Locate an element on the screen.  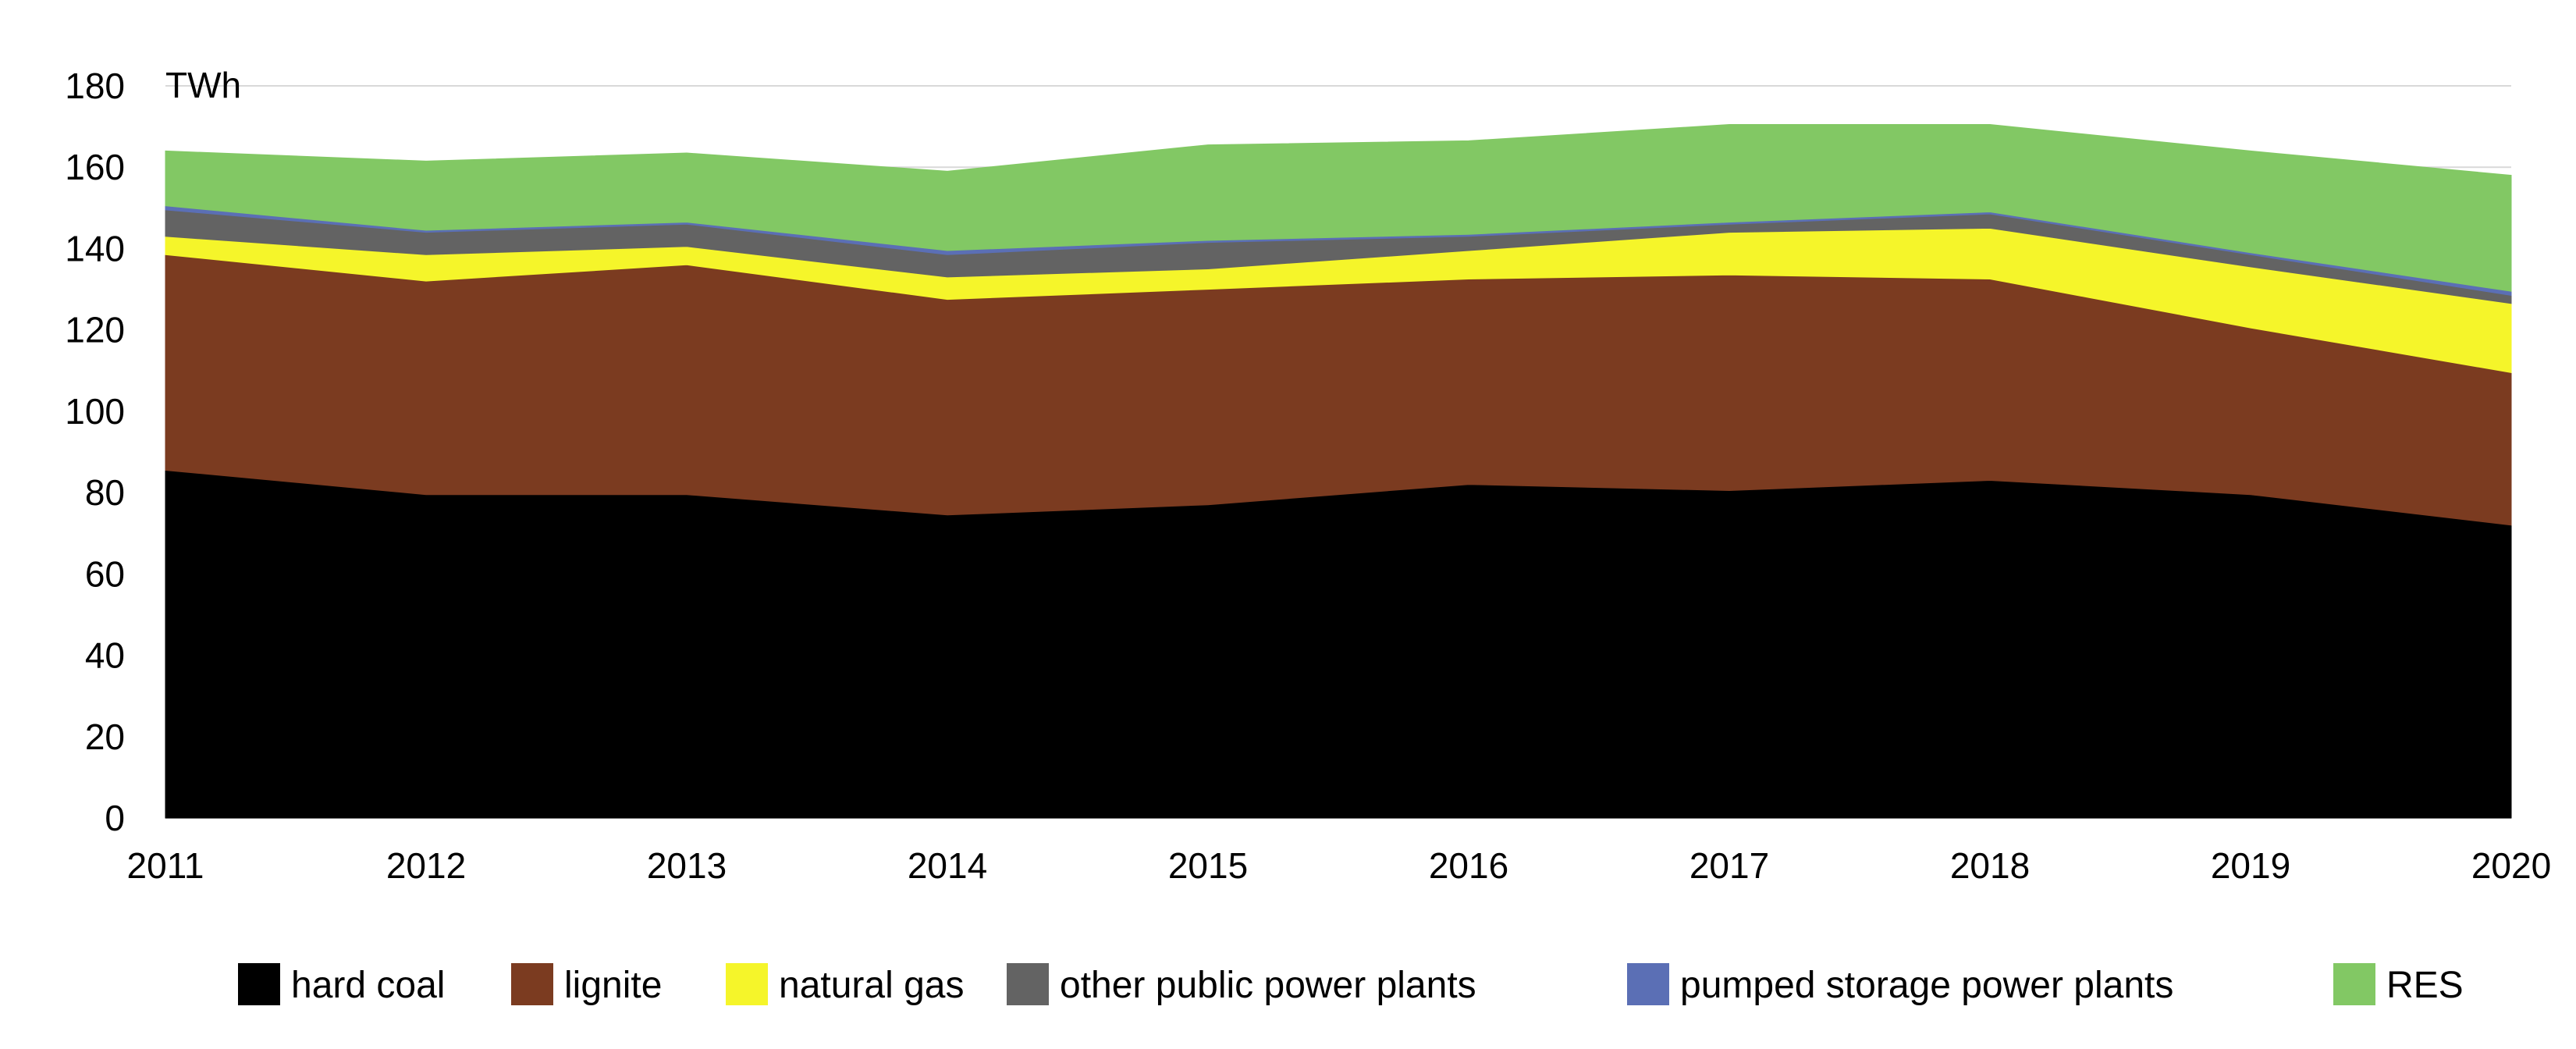
x-tick-label: 2013 is located at coordinates (687, 865).